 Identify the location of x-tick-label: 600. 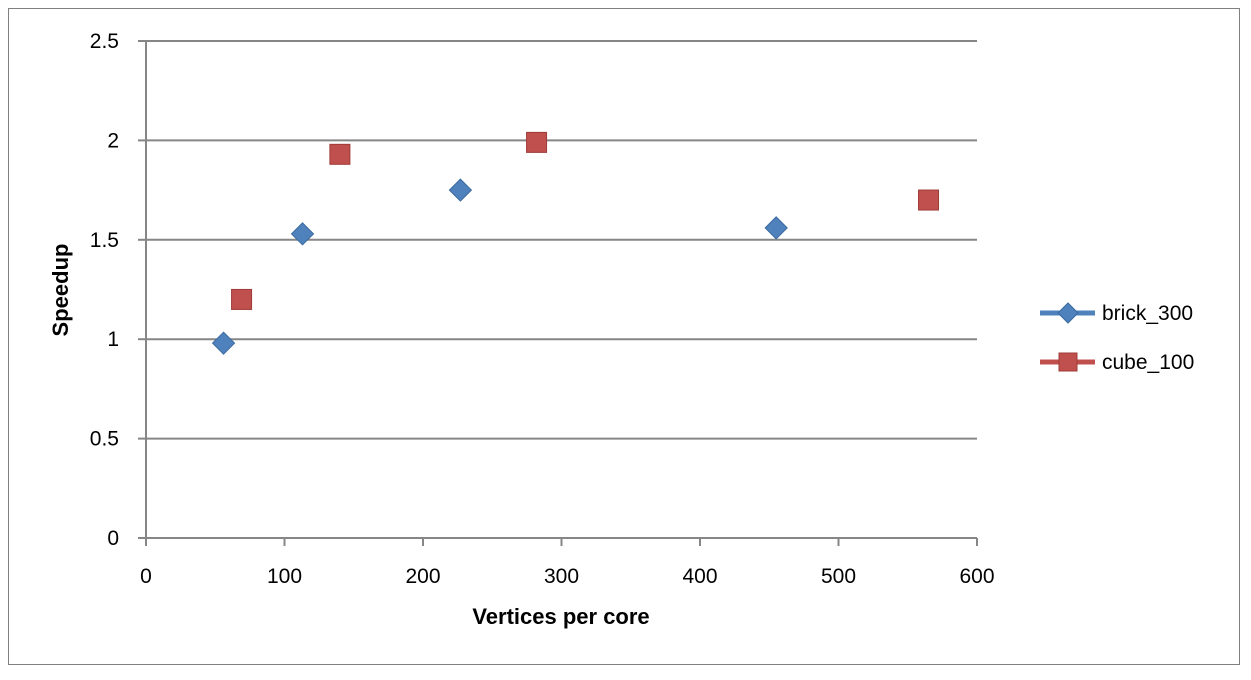
(976, 576).